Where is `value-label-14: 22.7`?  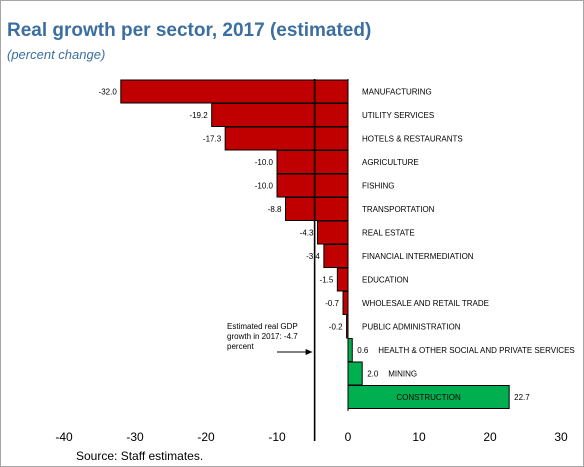 value-label-14: 22.7 is located at coordinates (522, 397).